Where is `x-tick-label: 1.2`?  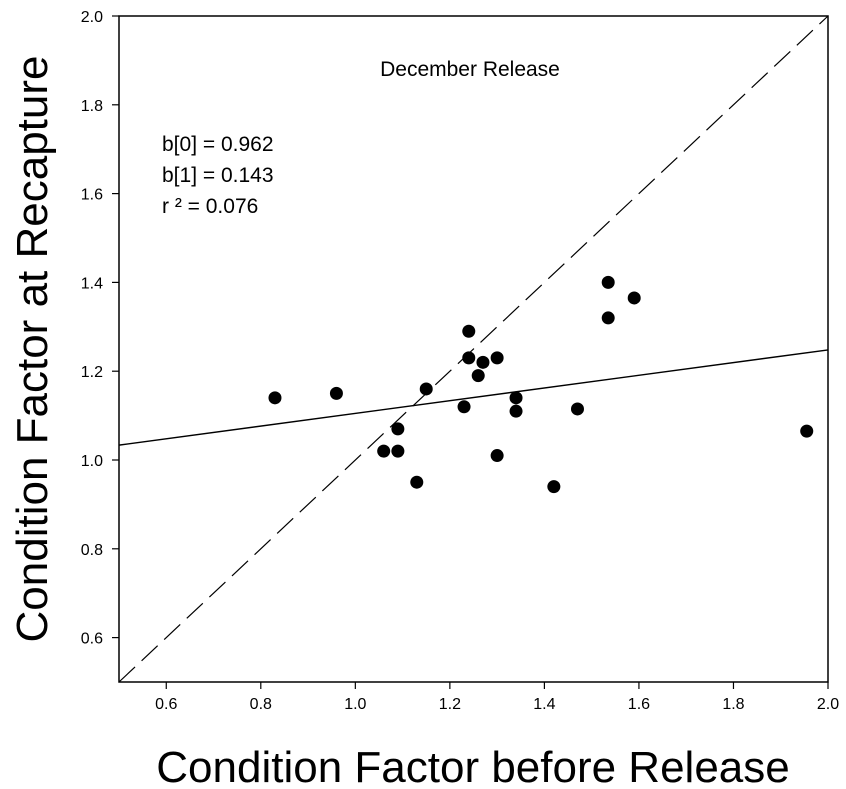
x-tick-label: 1.2 is located at coordinates (450, 704).